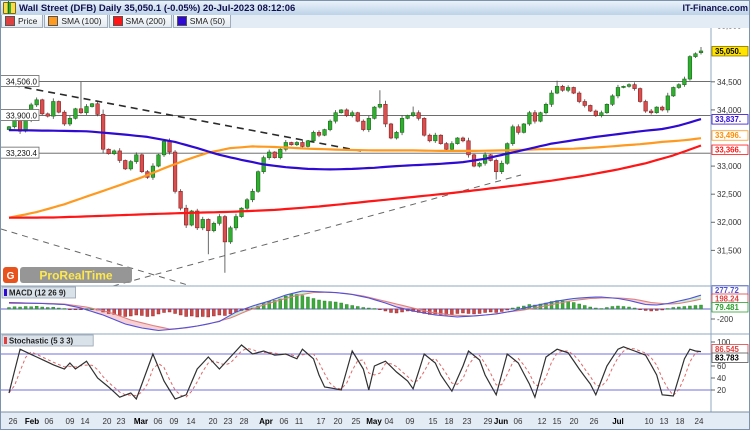 This screenshot has width=750, height=430. I want to click on svg-text: Stochastic (5 3 3), so click(41, 341).